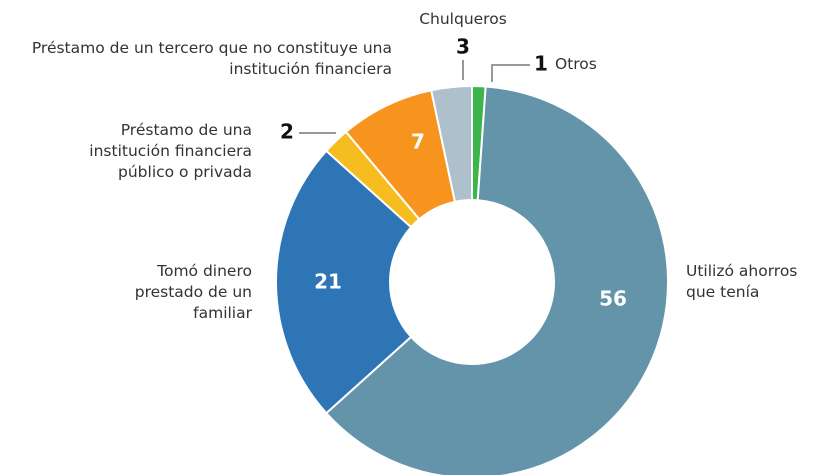 The width and height of the screenshot is (827, 475). I want to click on value-label: 21, so click(328, 282).